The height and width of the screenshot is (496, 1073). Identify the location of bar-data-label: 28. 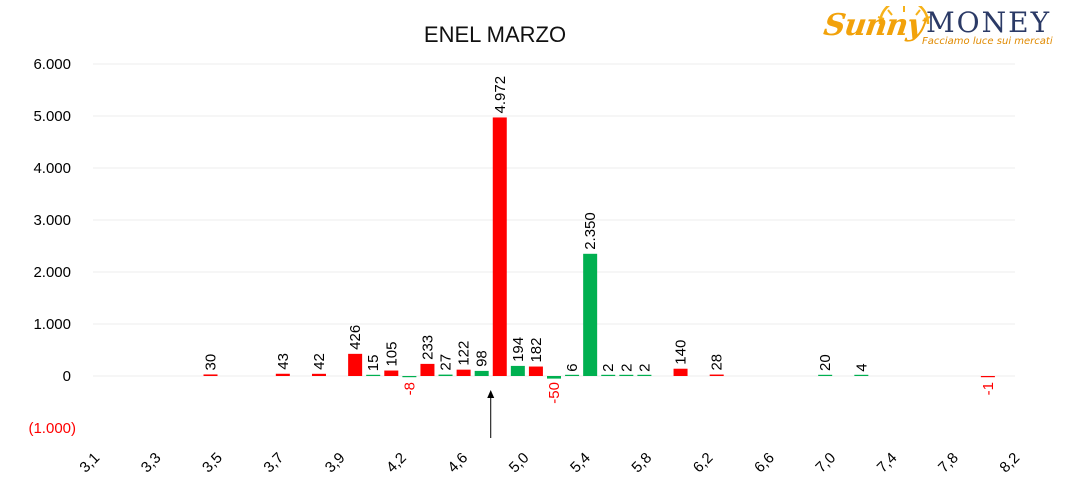
(717, 362).